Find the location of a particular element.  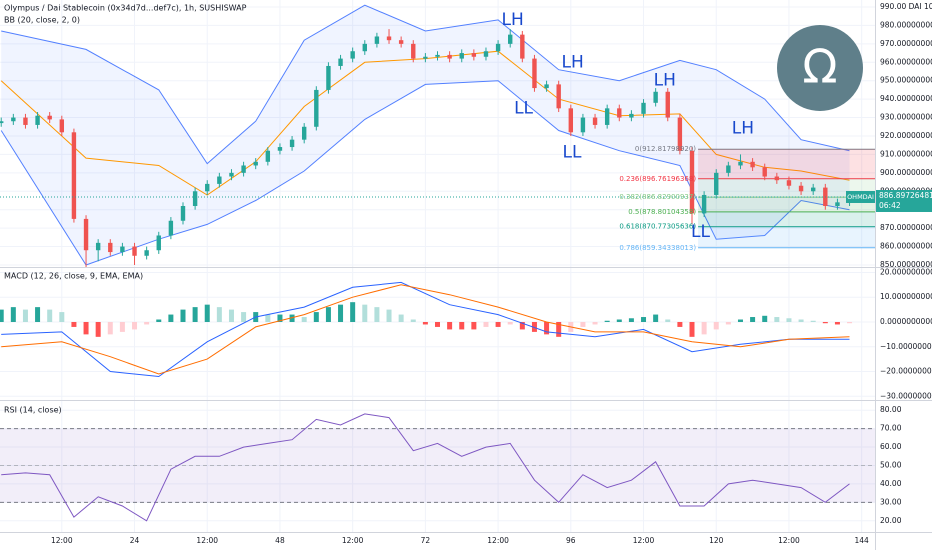

fib-label: 0.5(878.80104358) is located at coordinates (662, 212).